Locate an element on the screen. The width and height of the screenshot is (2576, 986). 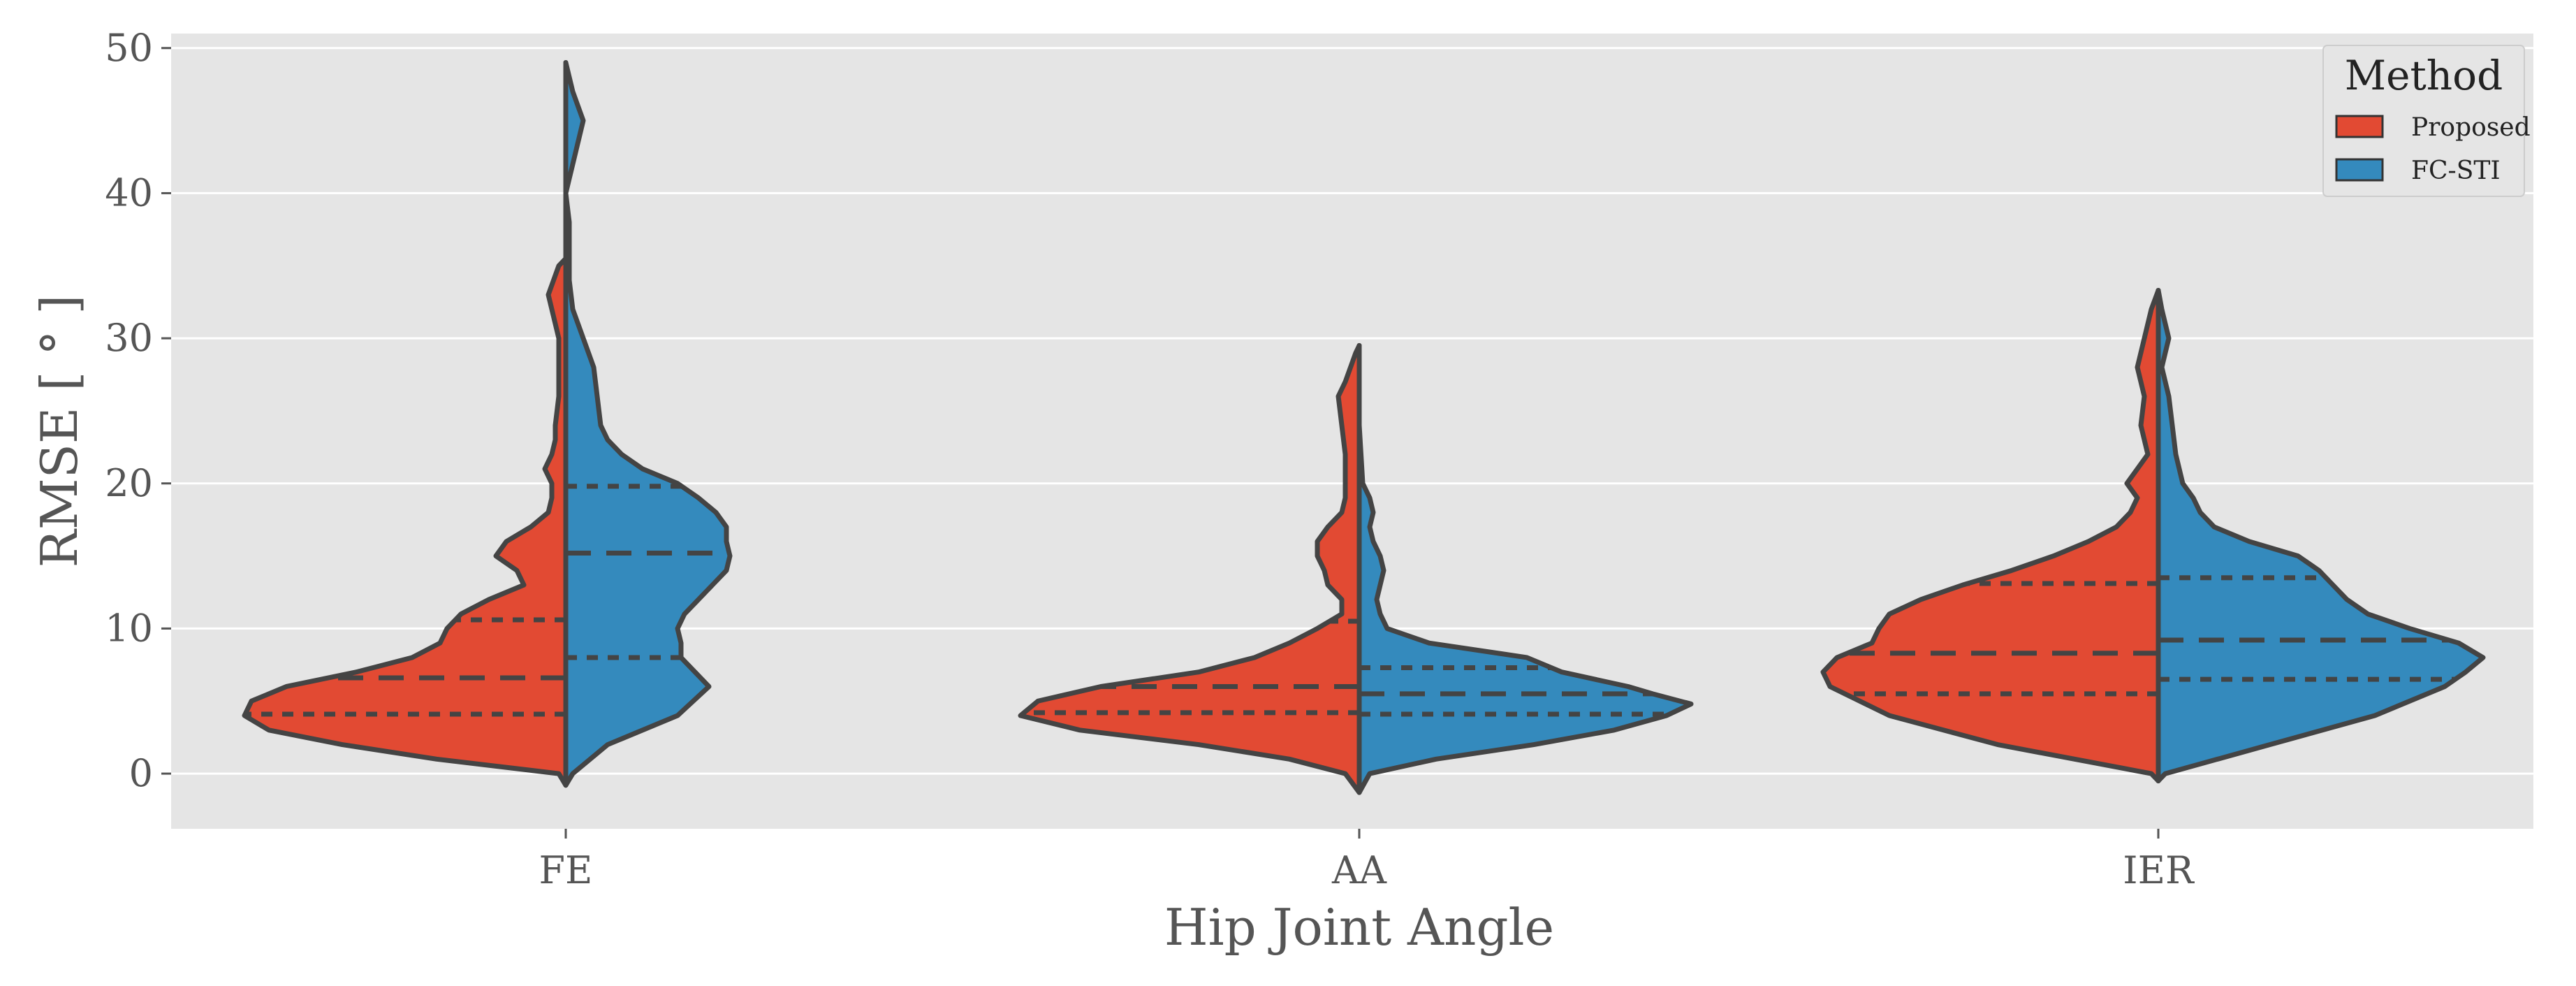
legend: Method Proposed FC-STI is located at coordinates (2426, 121).